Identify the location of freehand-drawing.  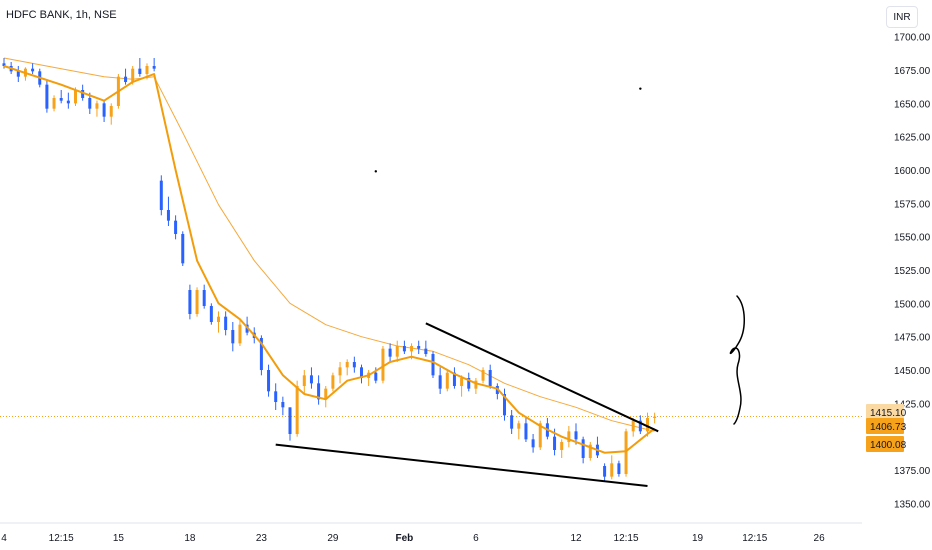
(737, 360).